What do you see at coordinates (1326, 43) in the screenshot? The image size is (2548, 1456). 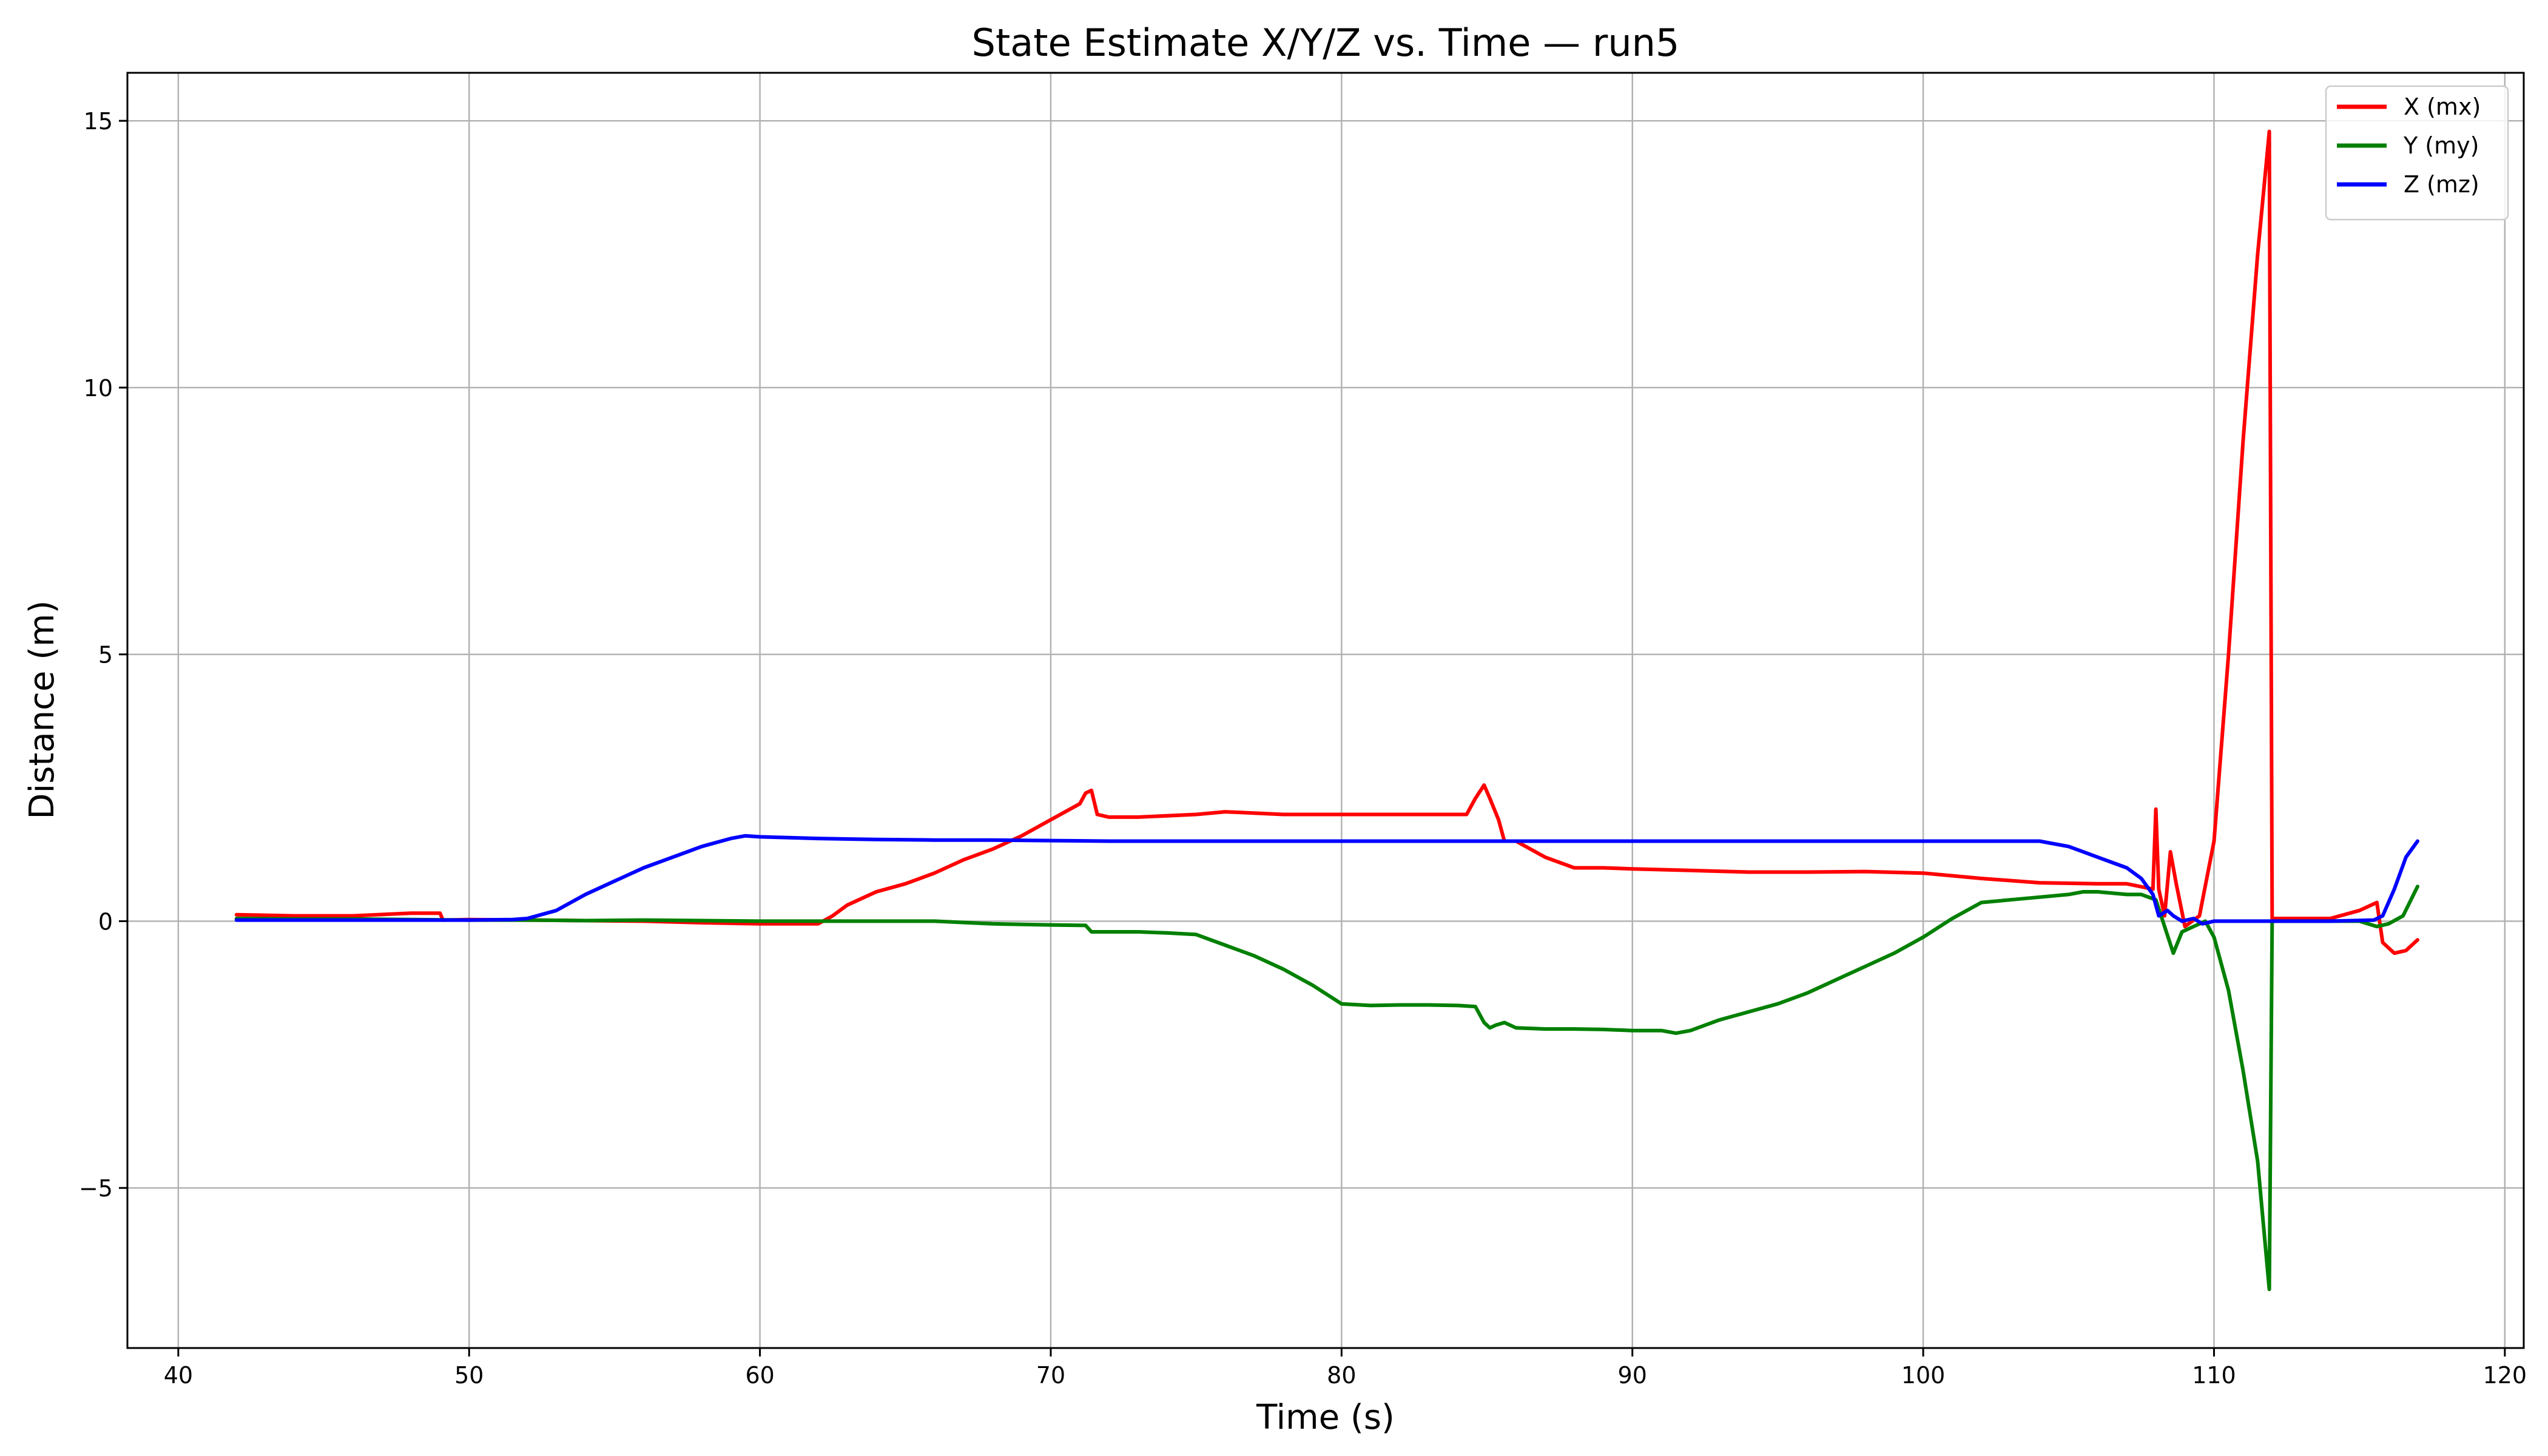 I see `chart-title: State Estimate X/Y/Z vs. Time — run5` at bounding box center [1326, 43].